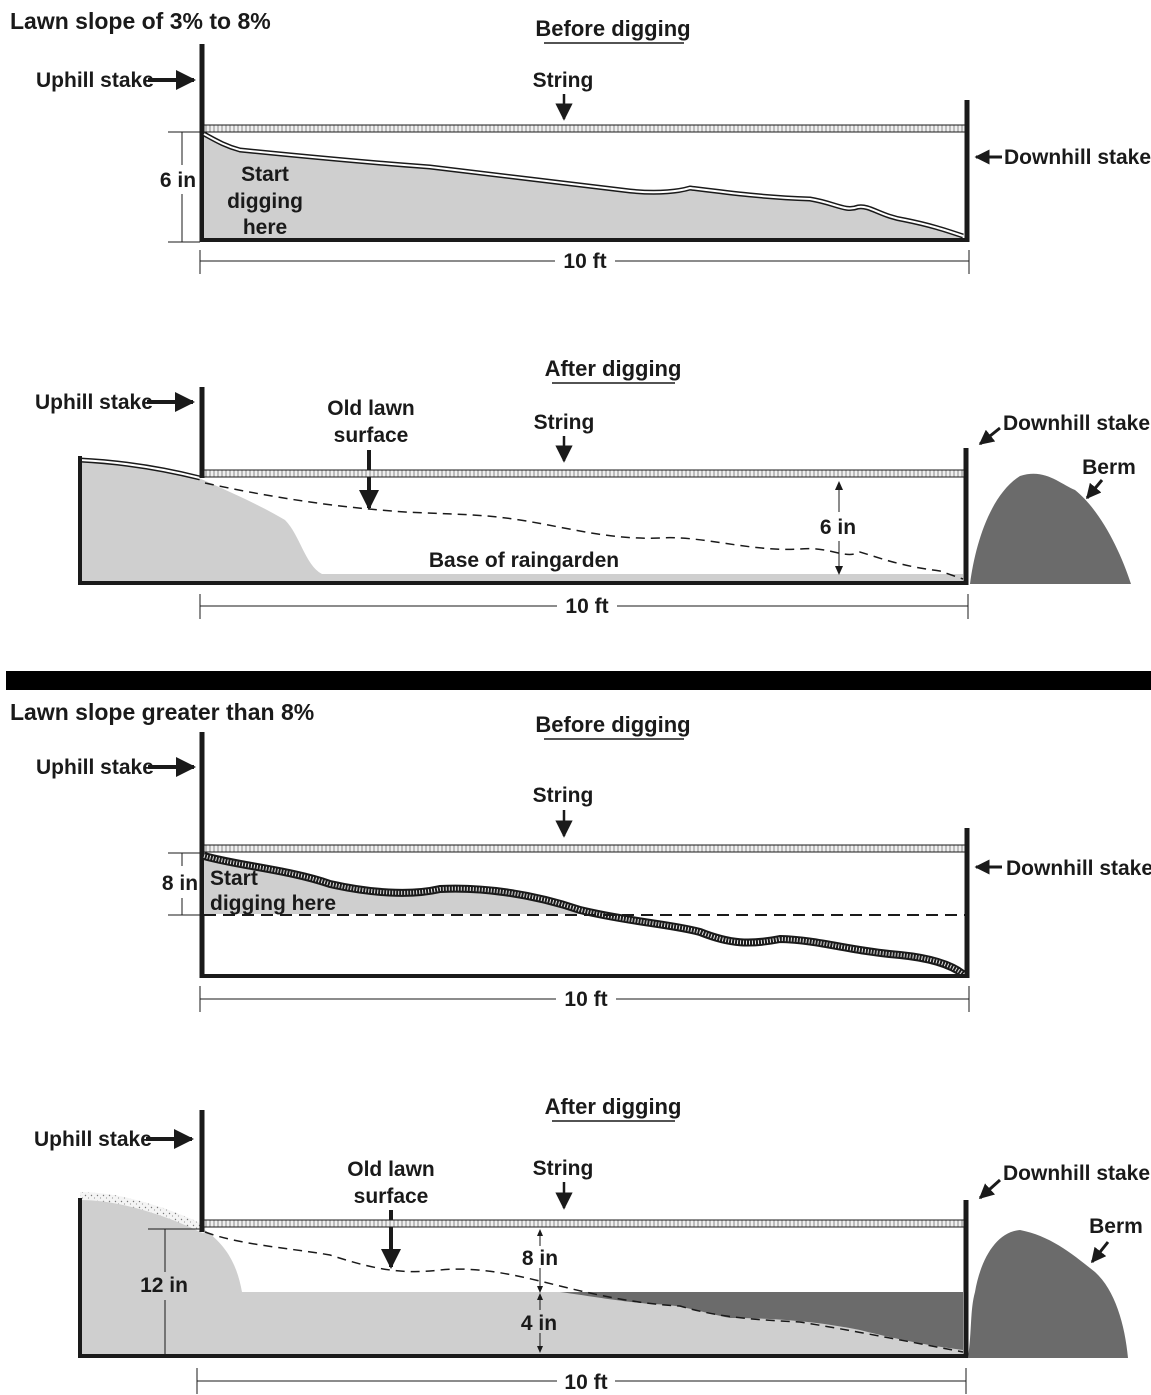 This screenshot has height=1395, width=1151. I want to click on start-digging-line2: digging, so click(265, 201).